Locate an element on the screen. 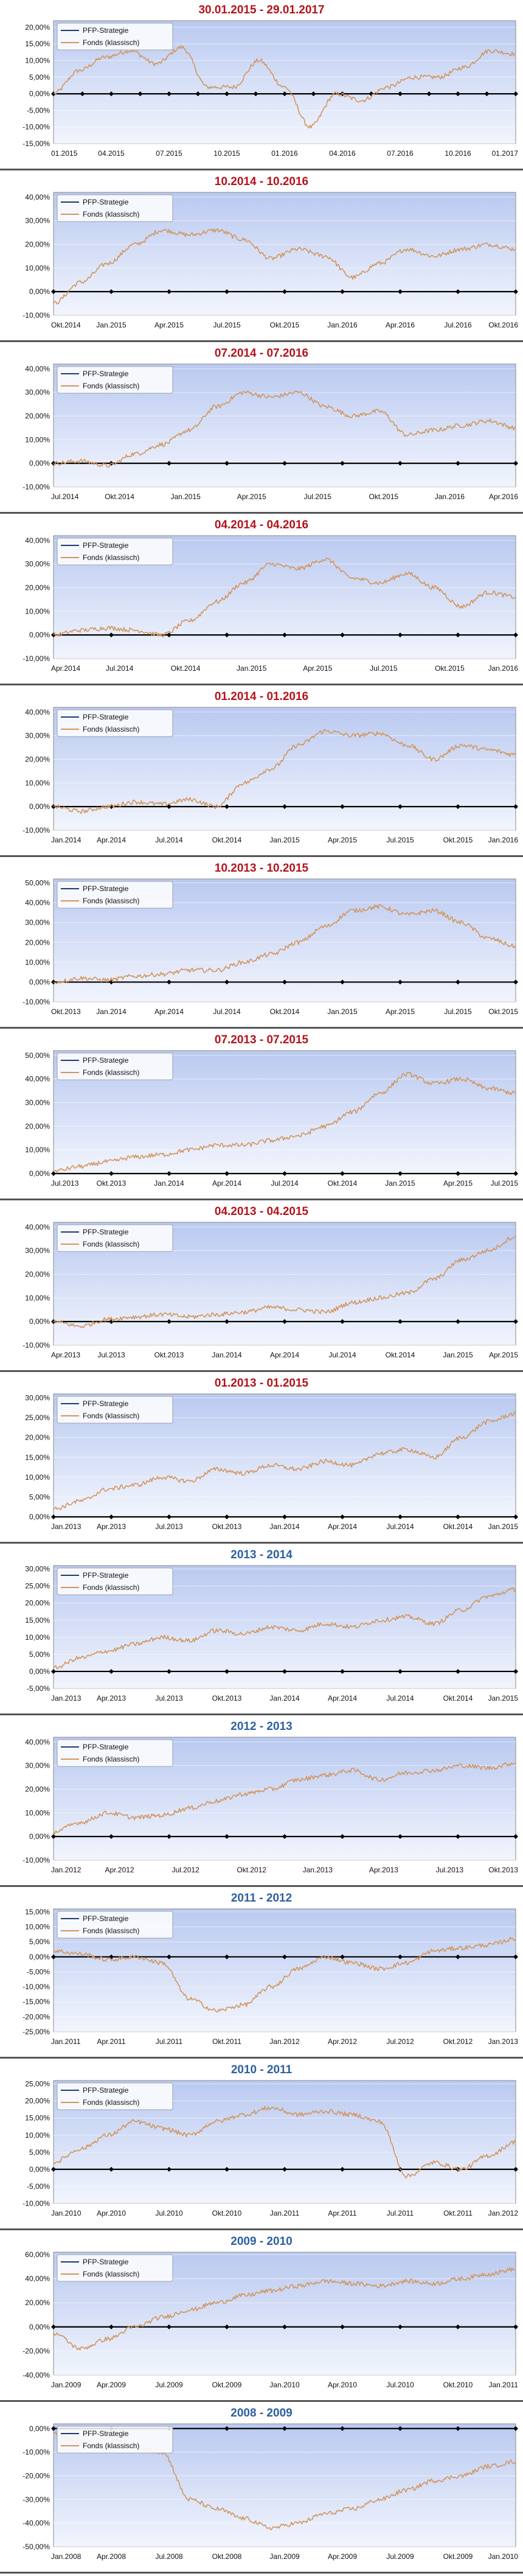 The image size is (523, 2576). x-tick-label: Jul.2009 is located at coordinates (169, 2385).